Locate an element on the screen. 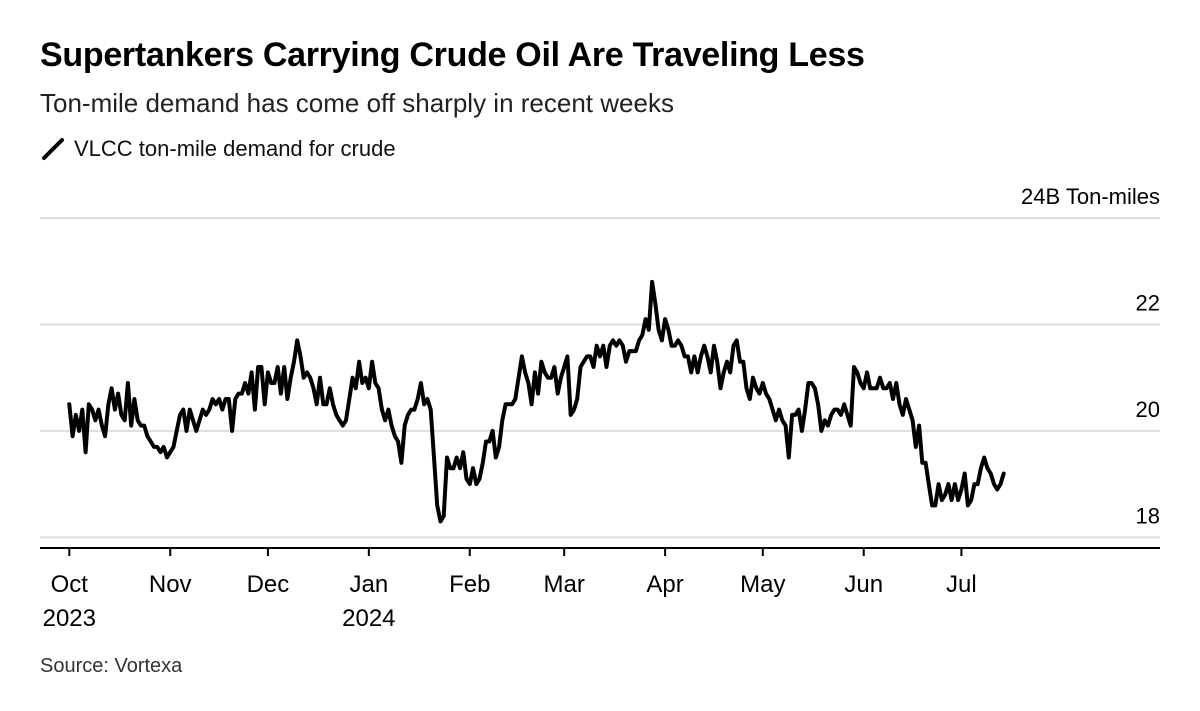  x-tick-label: May is located at coordinates (762, 584).